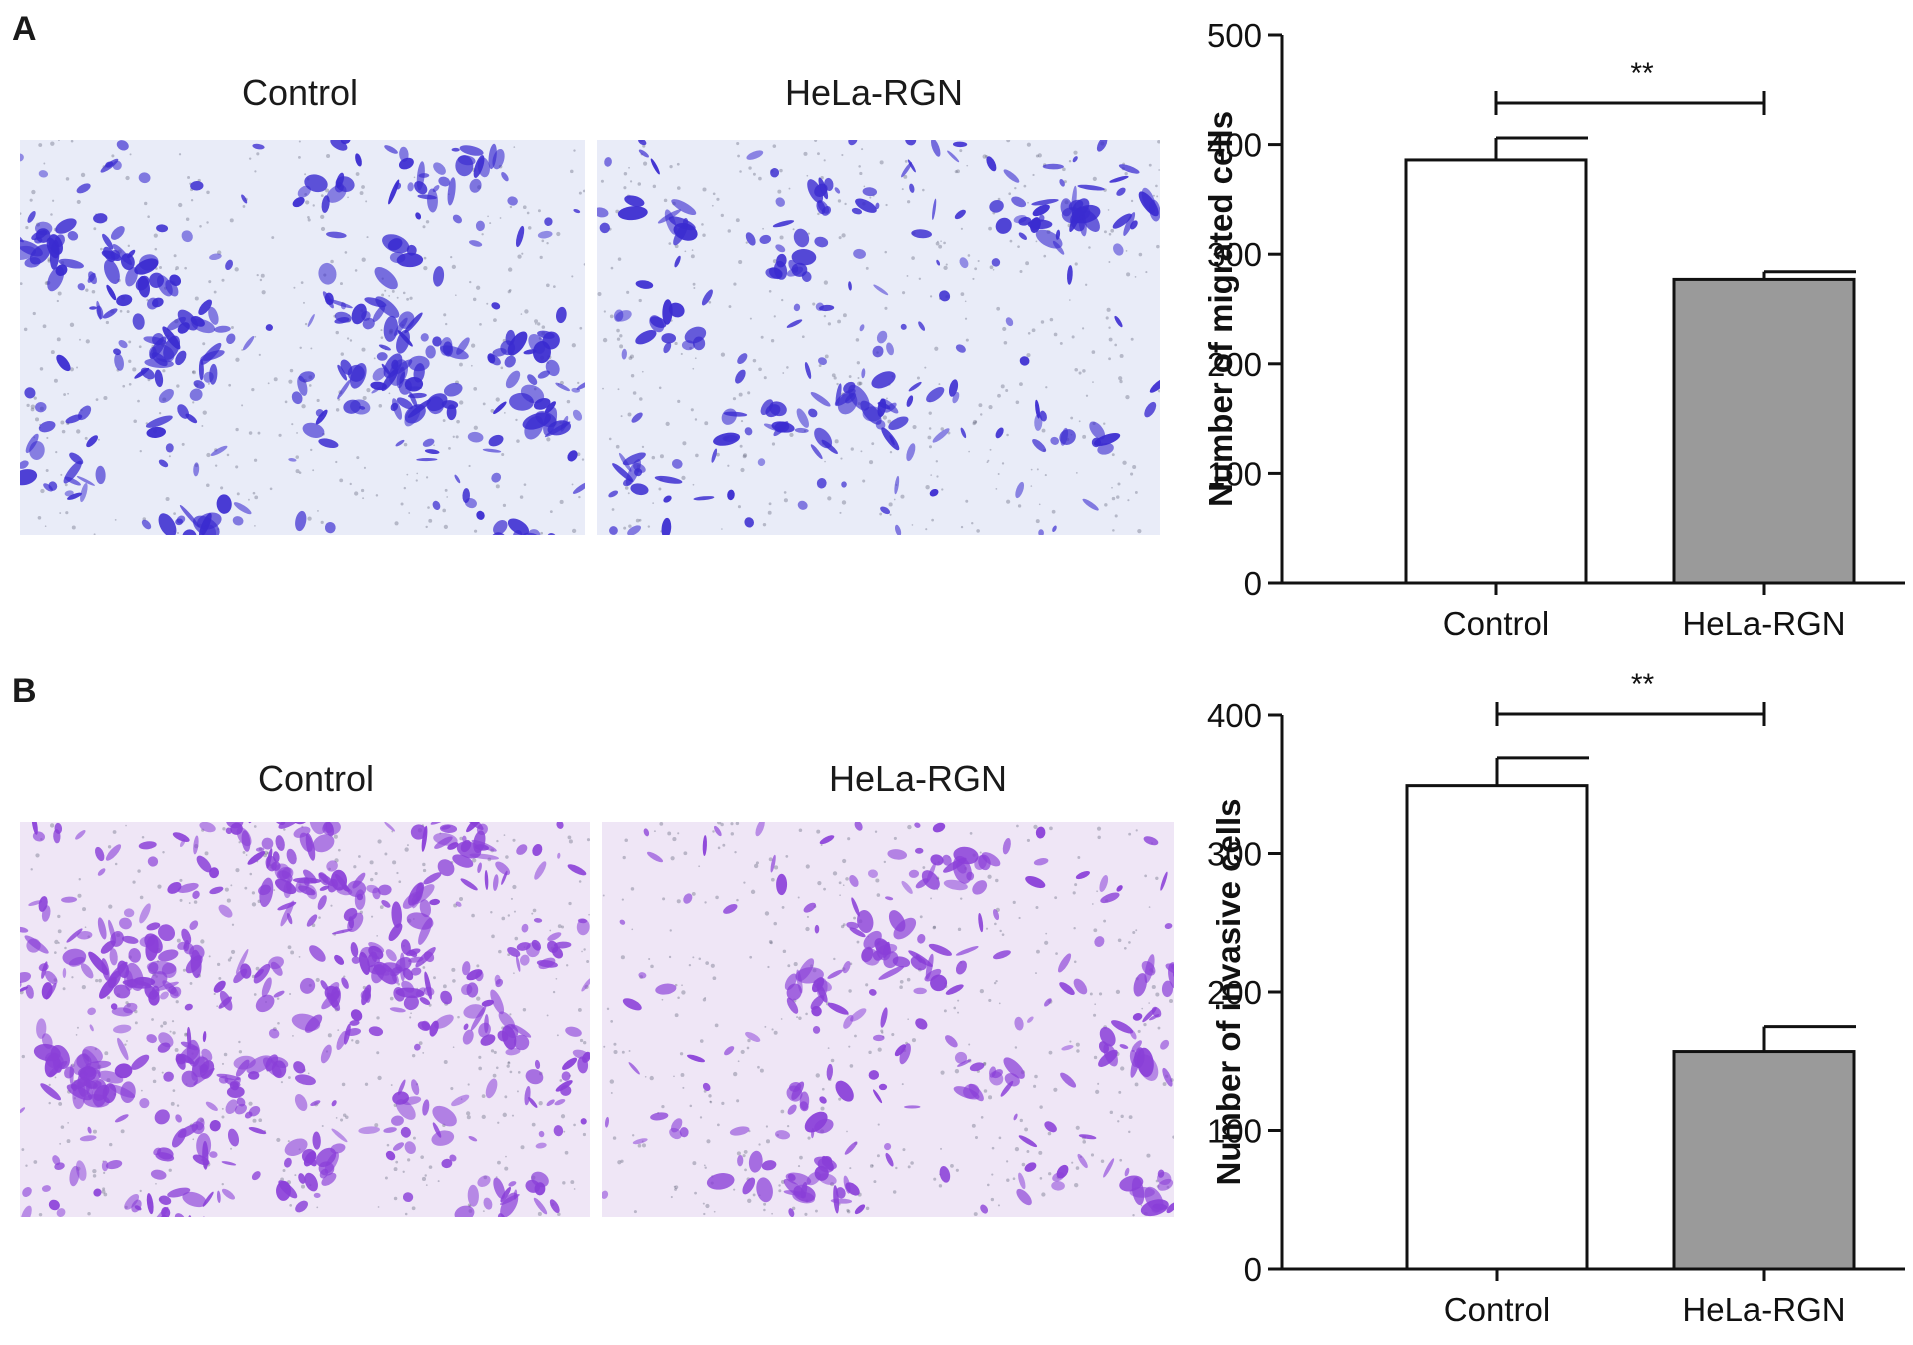 This screenshot has height=1345, width=1913. I want to click on micrograph-invasion-hela-rgn, so click(888, 1019).